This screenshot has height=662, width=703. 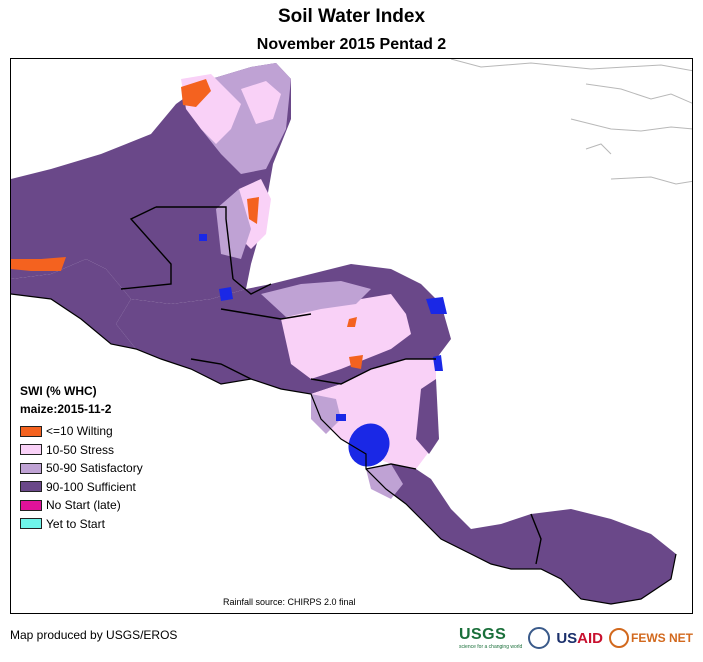 What do you see at coordinates (539, 638) in the screenshot?
I see `usaid-seal-icon` at bounding box center [539, 638].